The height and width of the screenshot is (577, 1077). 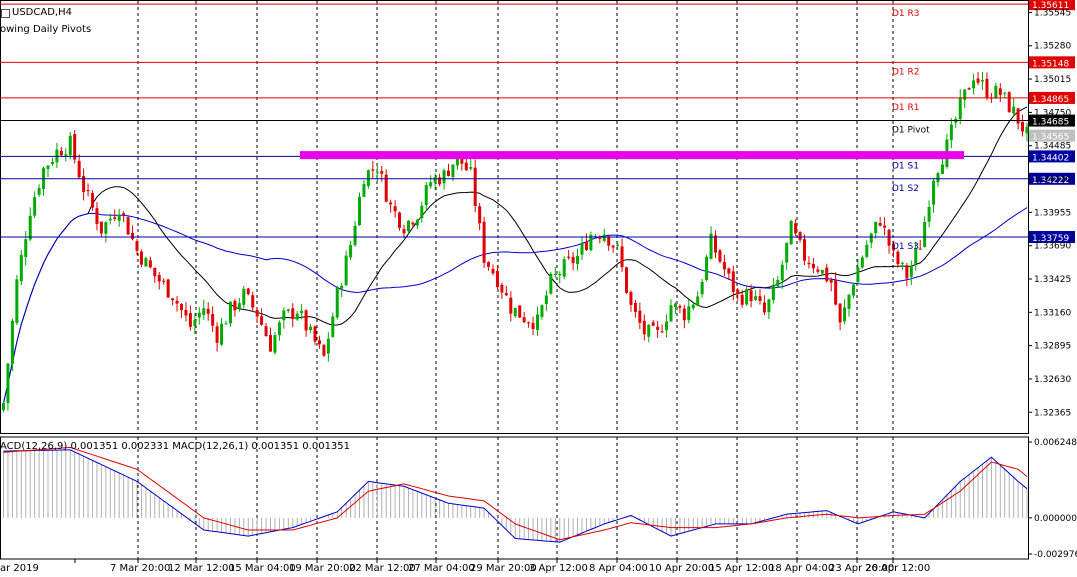 I want to click on time-label: 18 Apr 04:00, so click(x=801, y=568).